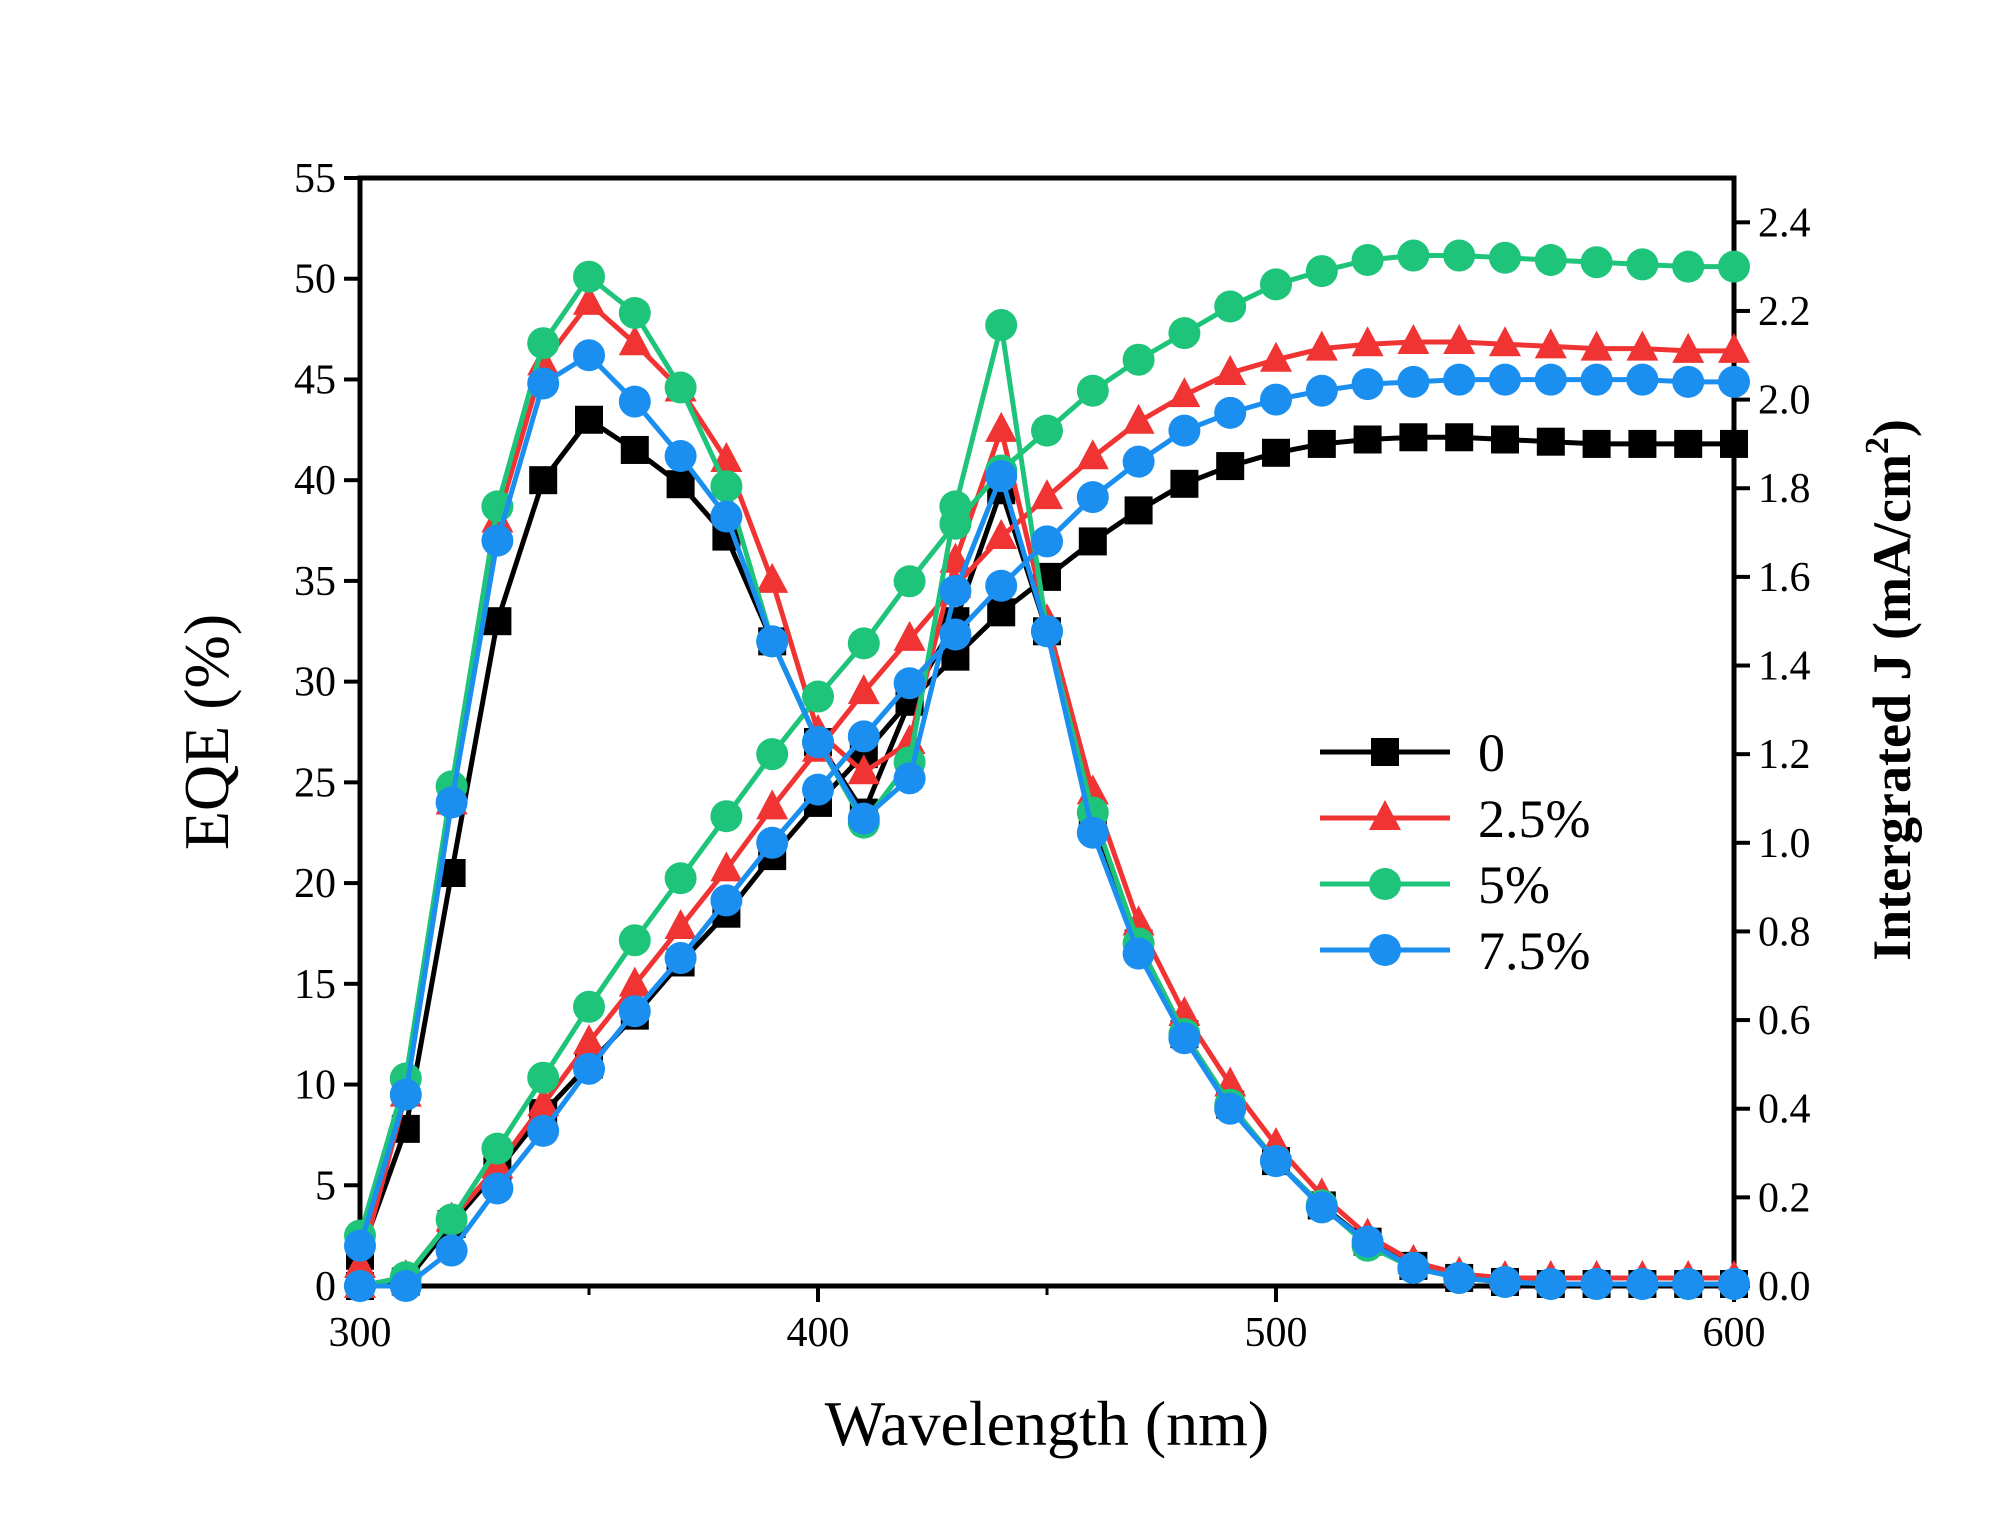  I want to click on y2-tick-label: 2.2, so click(1784, 312).